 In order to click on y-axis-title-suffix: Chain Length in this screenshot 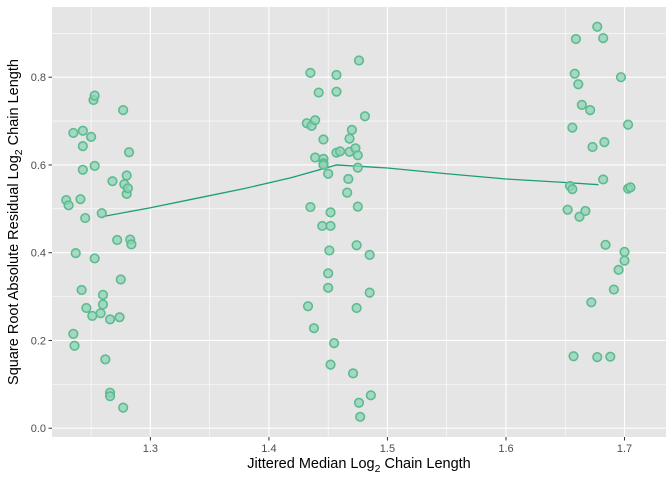, I will do `click(14, 104)`.